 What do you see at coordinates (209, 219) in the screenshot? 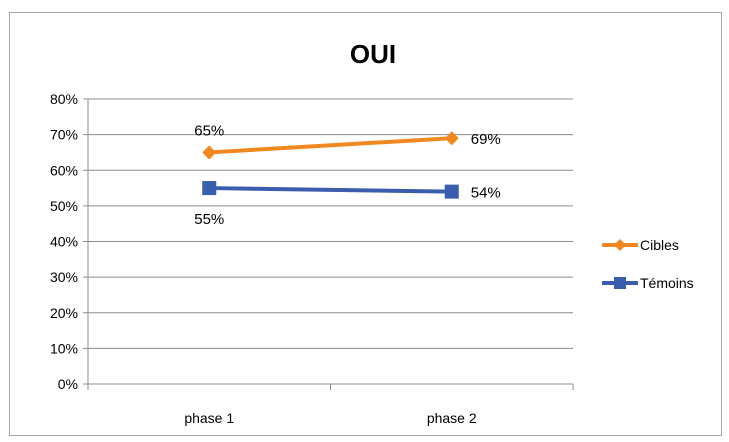
I see `data-label: 55%` at bounding box center [209, 219].